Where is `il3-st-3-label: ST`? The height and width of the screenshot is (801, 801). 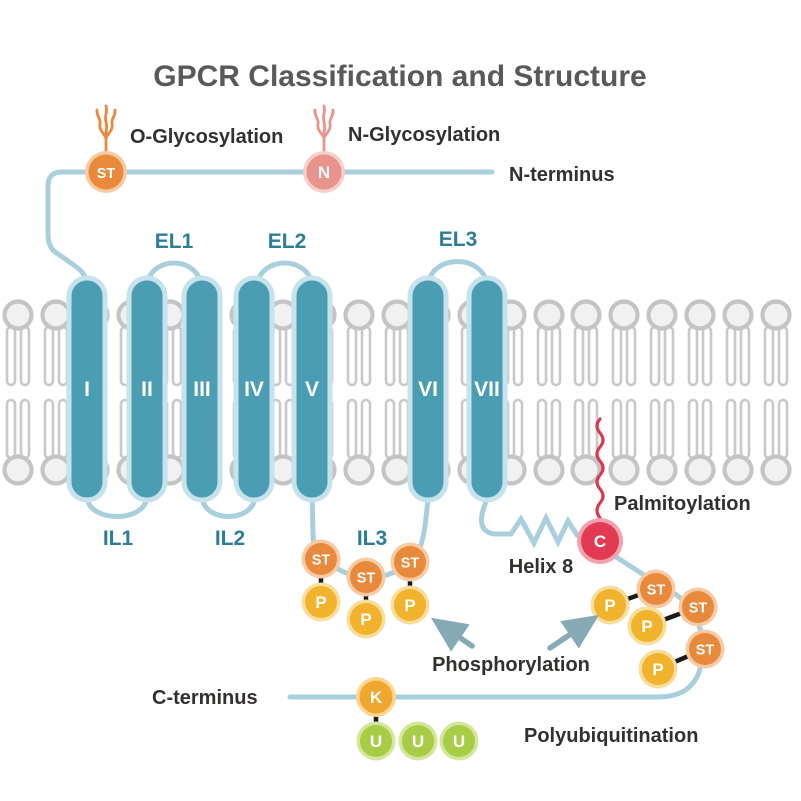 il3-st-3-label: ST is located at coordinates (410, 564).